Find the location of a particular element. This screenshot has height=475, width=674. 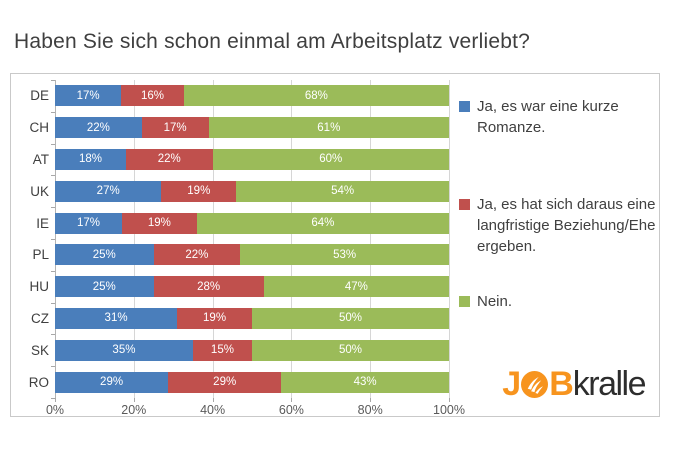

x-axis-label: 100% is located at coordinates (449, 410).